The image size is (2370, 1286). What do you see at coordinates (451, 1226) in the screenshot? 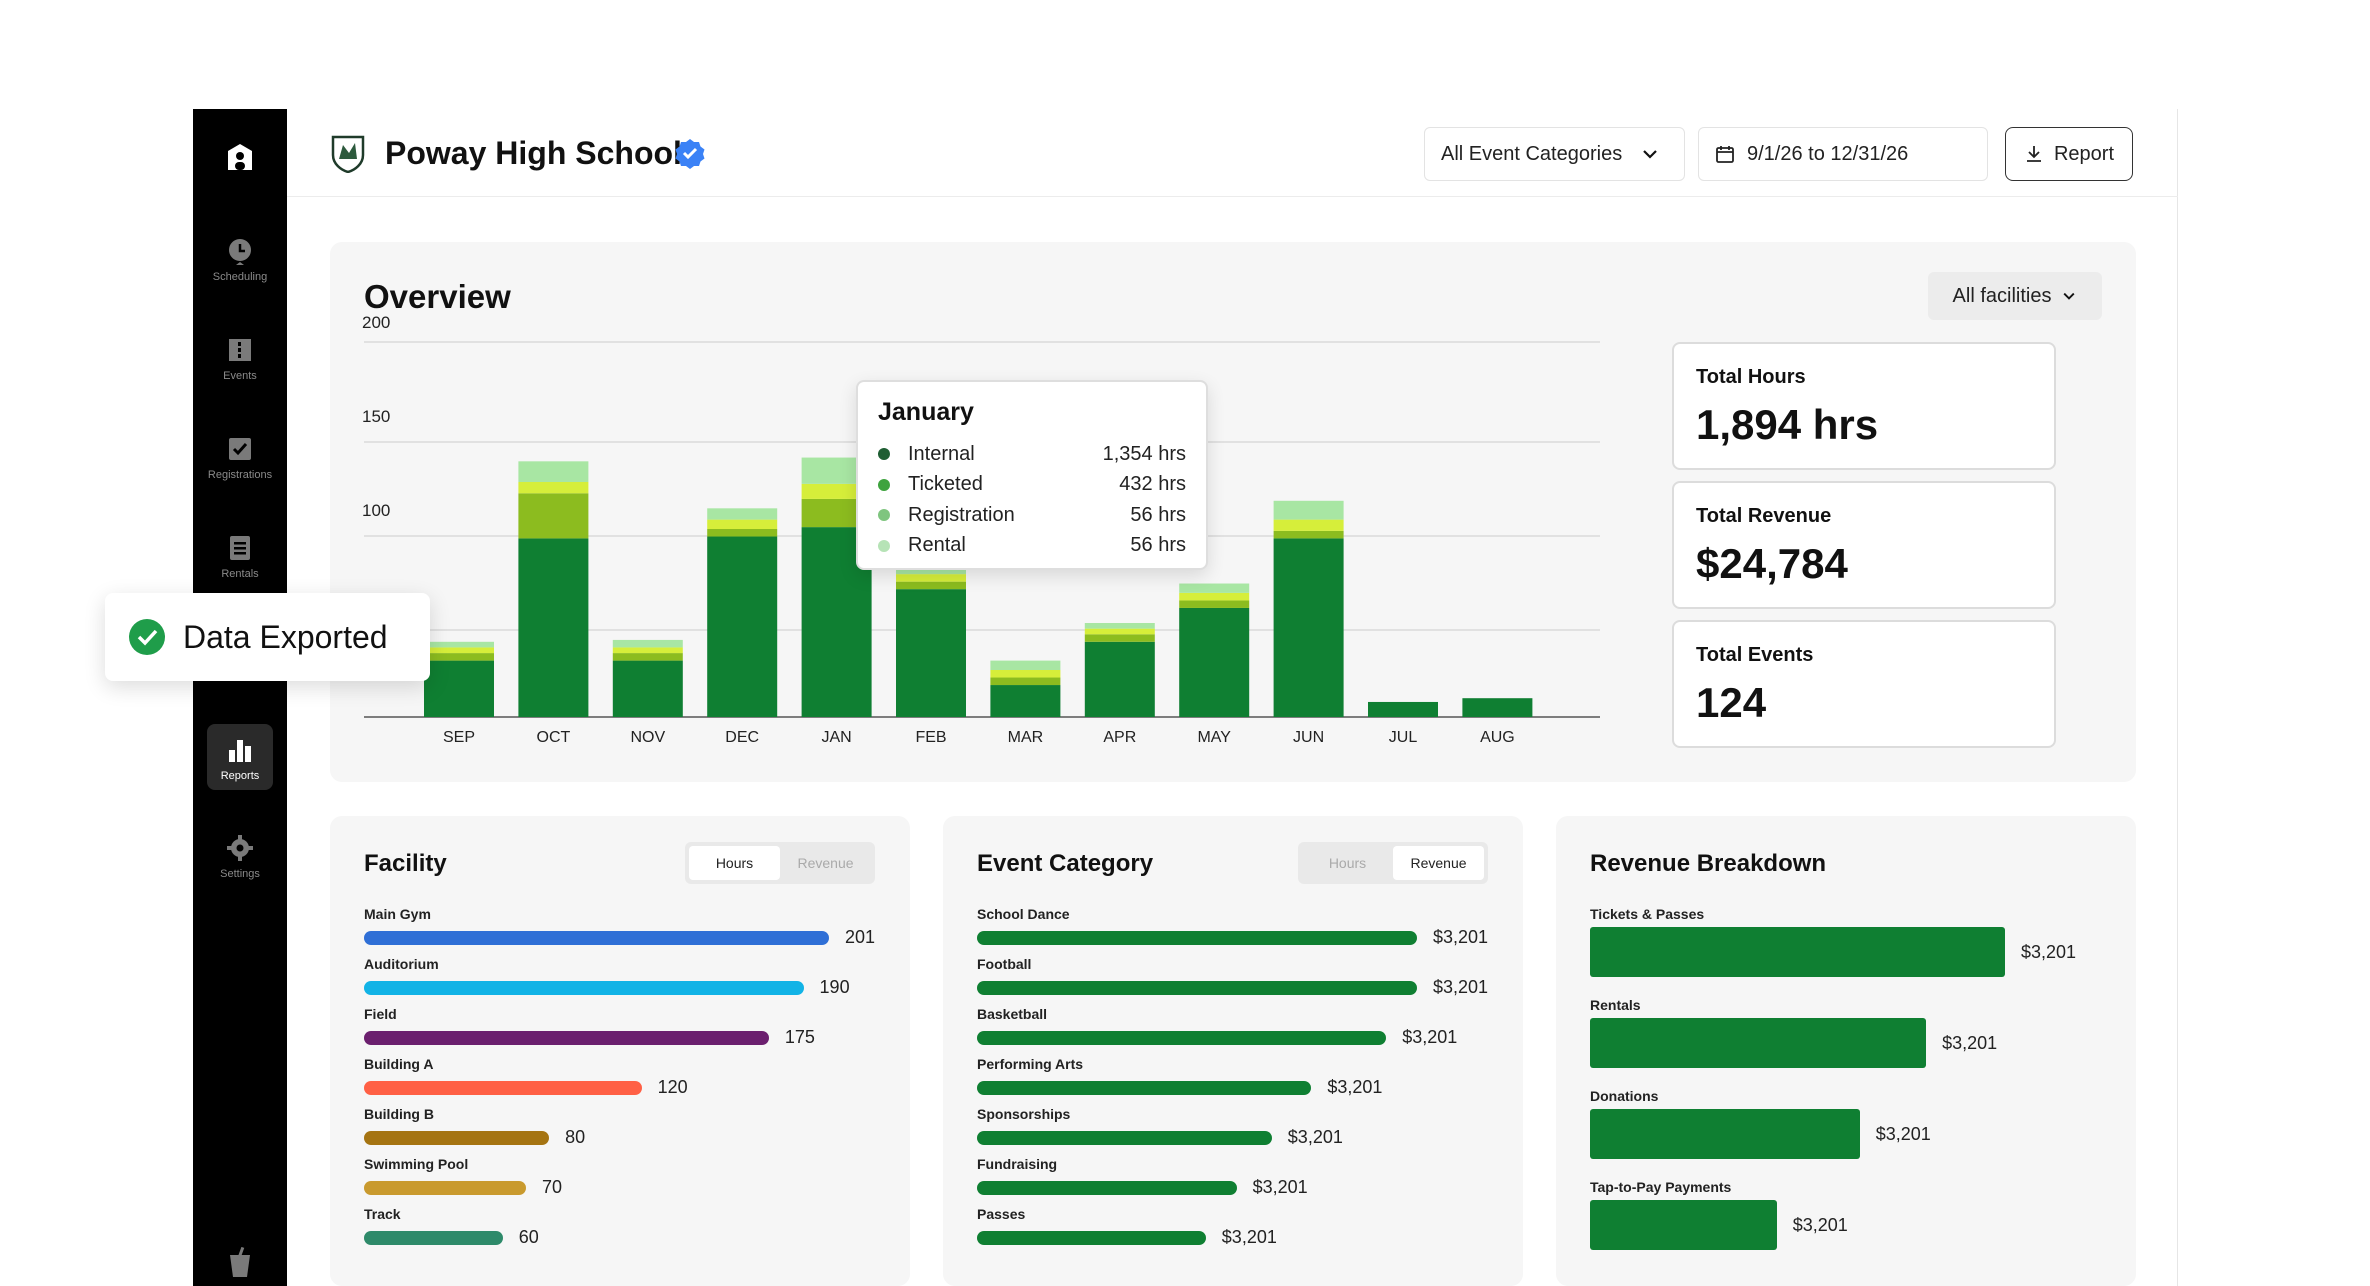
I see `facility-bar-row: Track 60` at bounding box center [451, 1226].